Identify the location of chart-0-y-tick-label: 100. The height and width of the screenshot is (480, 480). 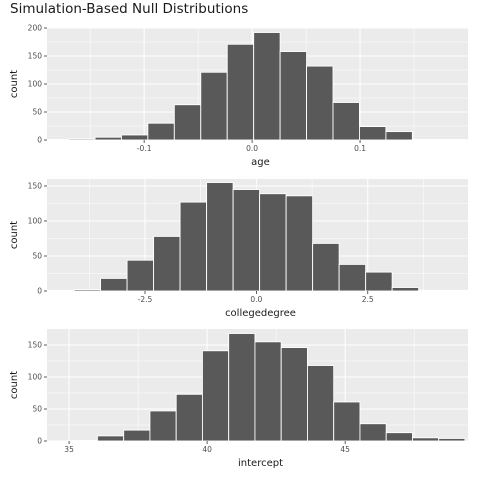
(35, 84).